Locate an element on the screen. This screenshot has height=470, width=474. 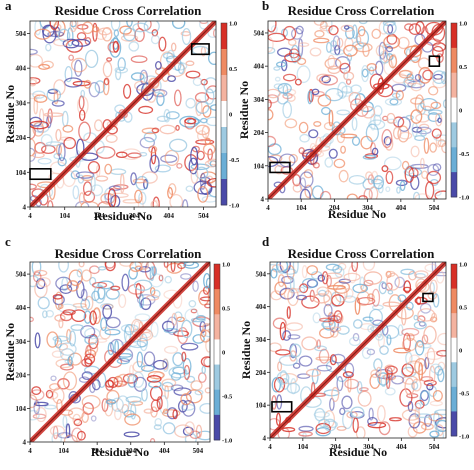
x-axis-label: Residue No is located at coordinates (357, 214).